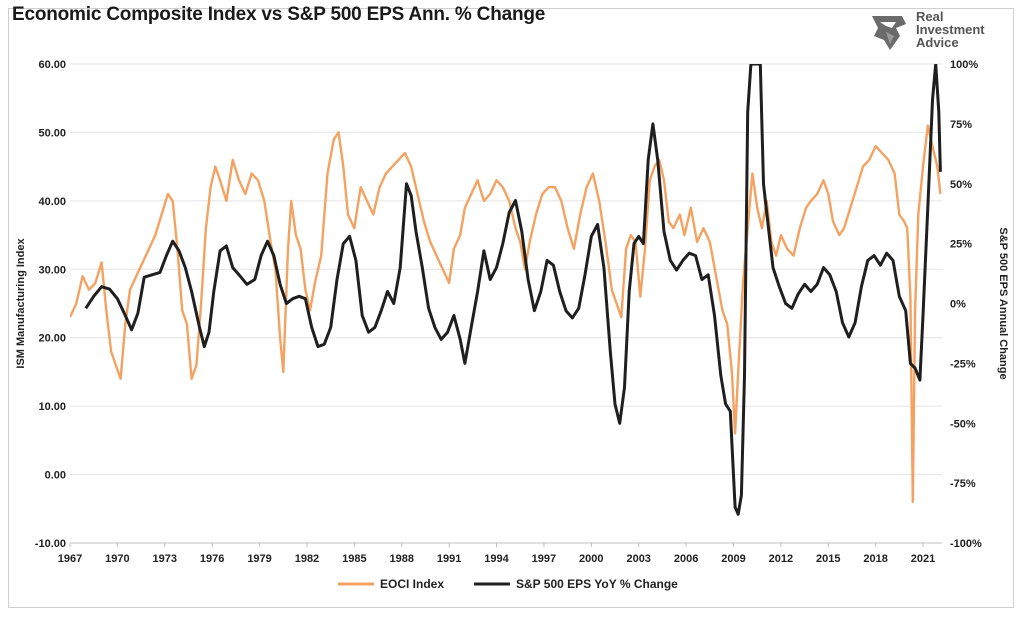 The height and width of the screenshot is (618, 1024). Describe the element at coordinates (52, 133) in the screenshot. I see `left-tick-label: 50.00` at that location.